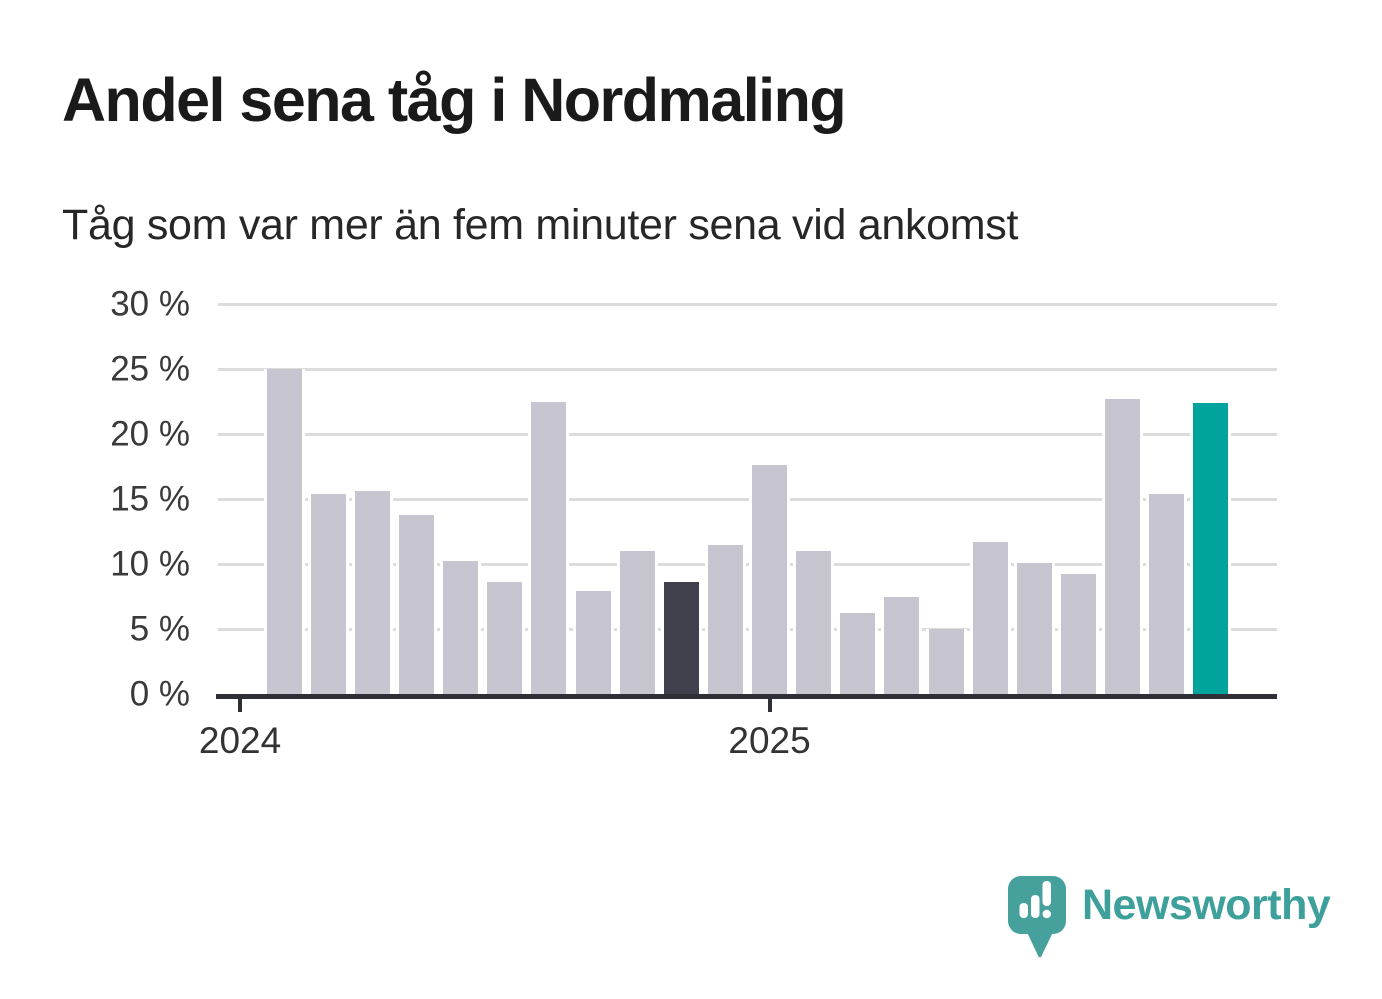  What do you see at coordinates (746, 696) in the screenshot?
I see `x-axis-line` at bounding box center [746, 696].